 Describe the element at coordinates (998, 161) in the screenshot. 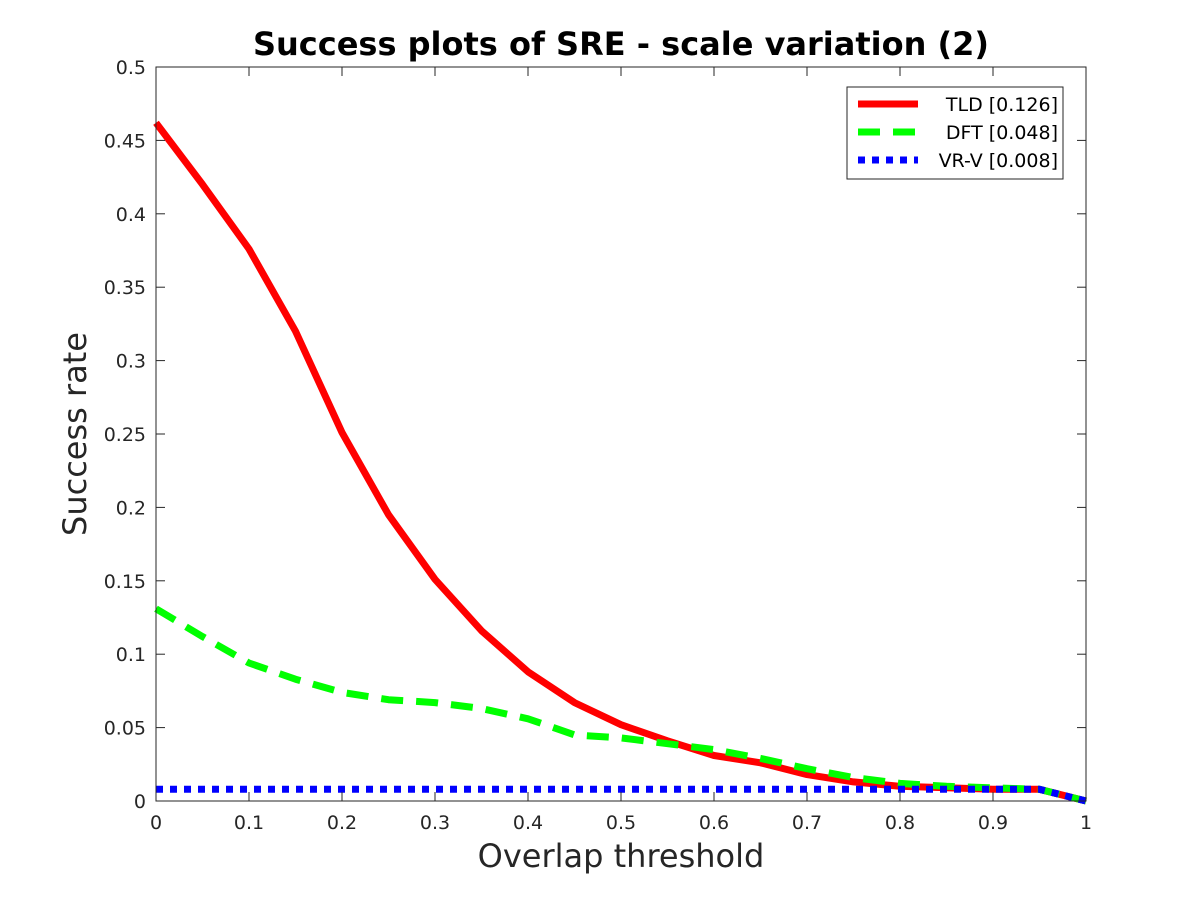

I see `legend-label-3: VR-V [0.008]` at that location.